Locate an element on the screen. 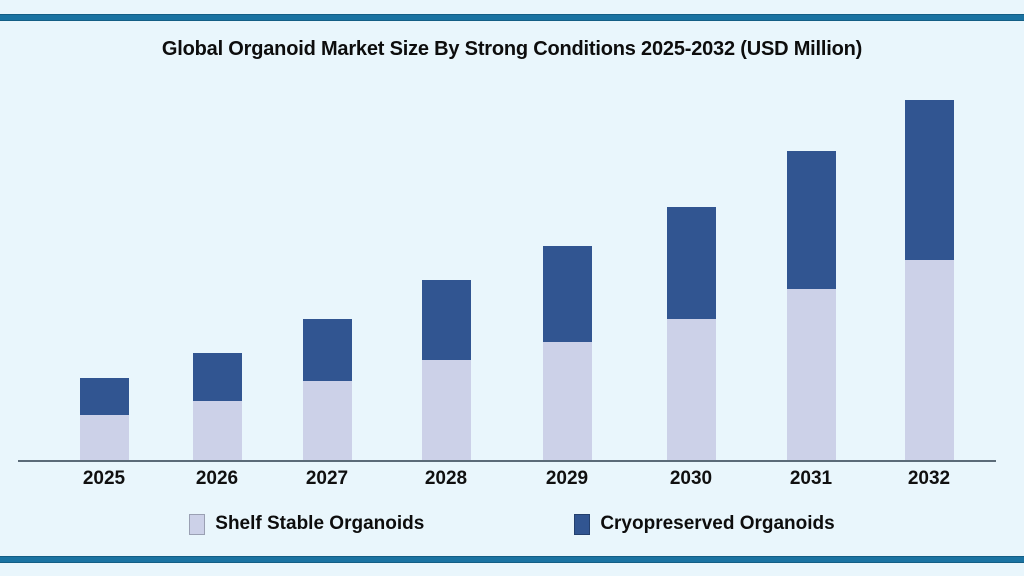 The image size is (1024, 576). top-accent-bar is located at coordinates (512, 17).